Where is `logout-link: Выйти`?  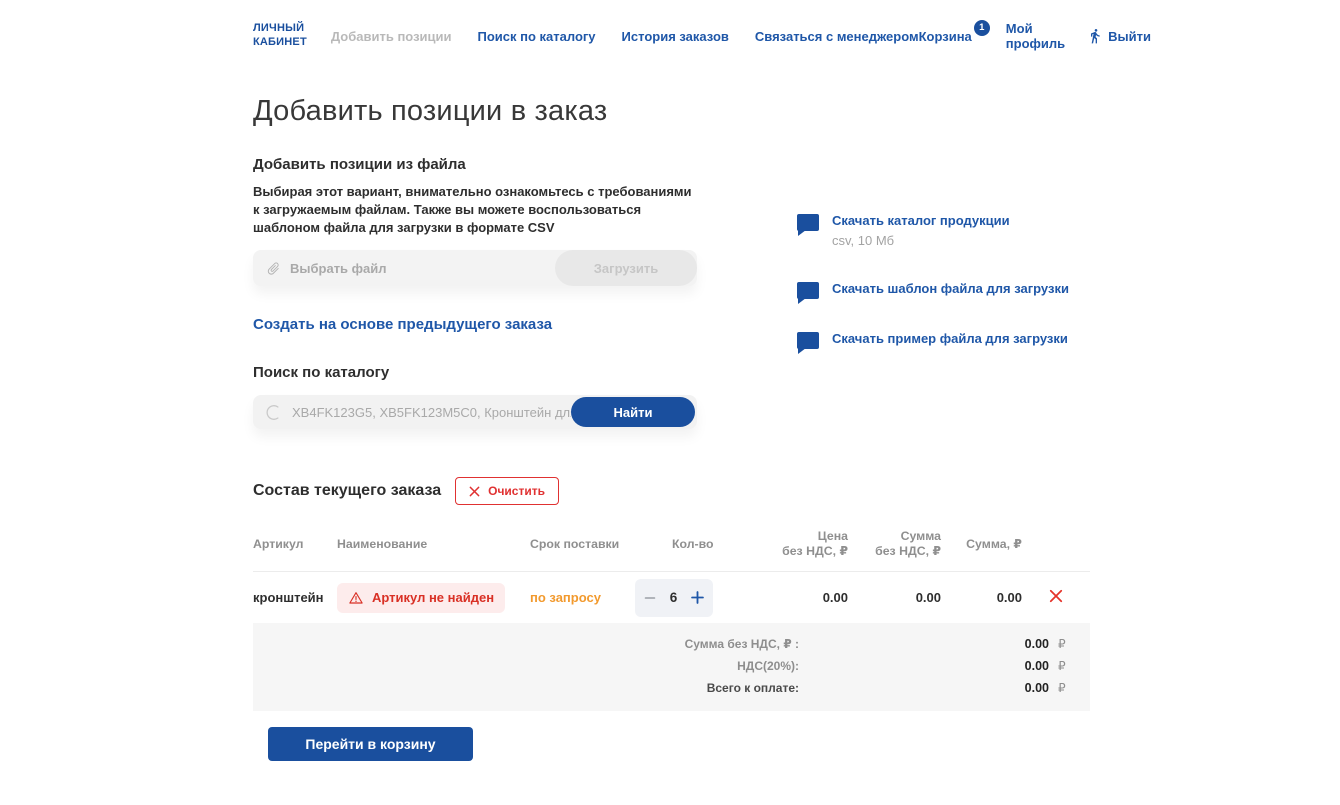
logout-link: Выйти is located at coordinates (1119, 36).